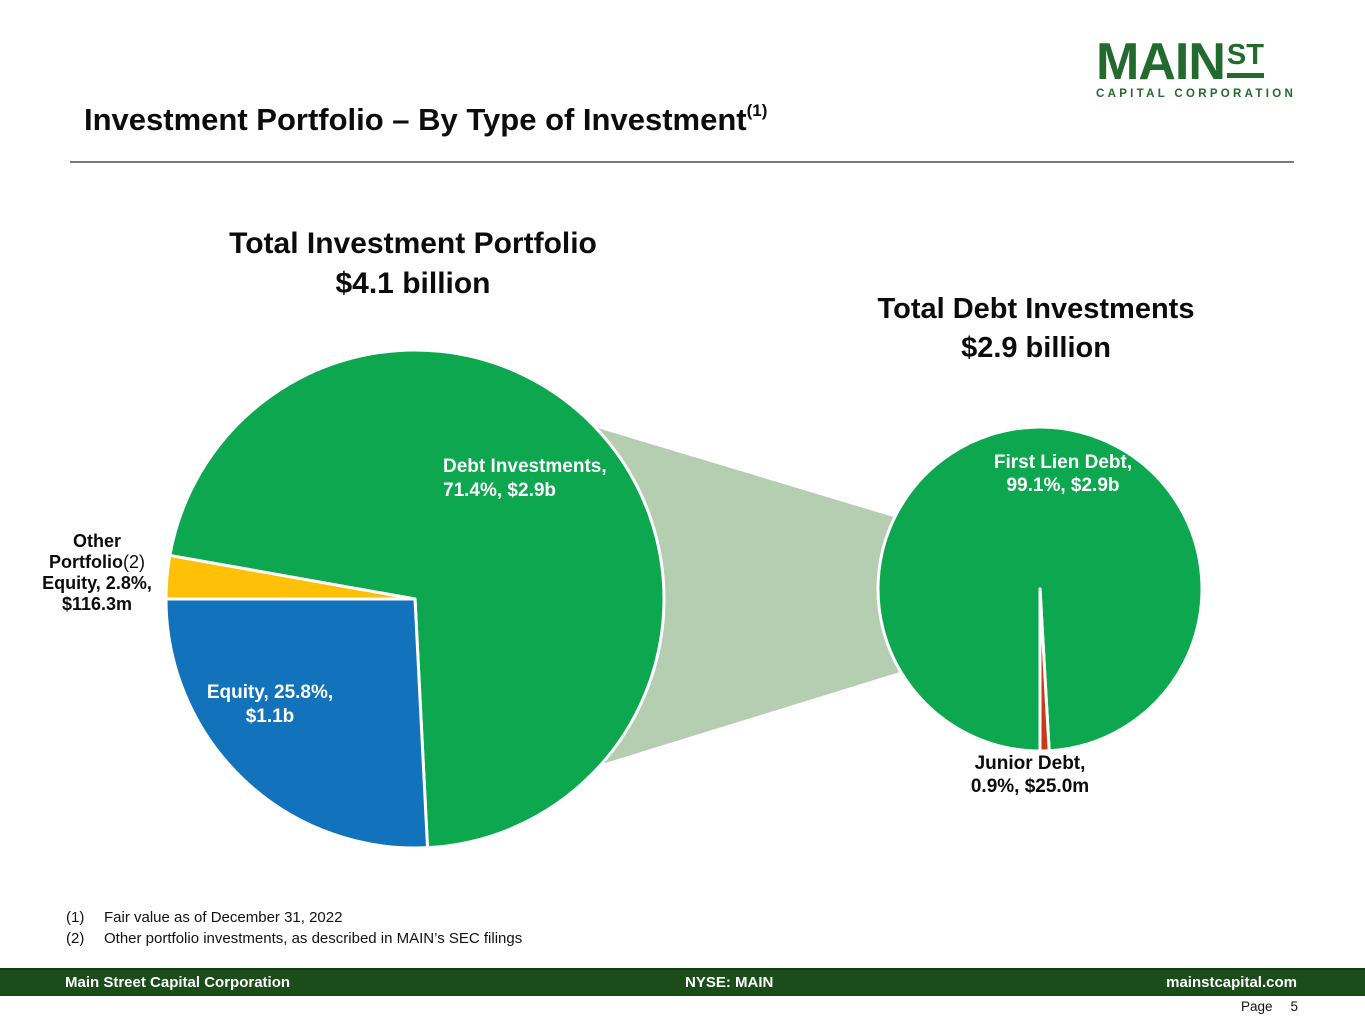 Image resolution: width=1365 pixels, height=1024 pixels. I want to click on title-divider, so click(682, 162).